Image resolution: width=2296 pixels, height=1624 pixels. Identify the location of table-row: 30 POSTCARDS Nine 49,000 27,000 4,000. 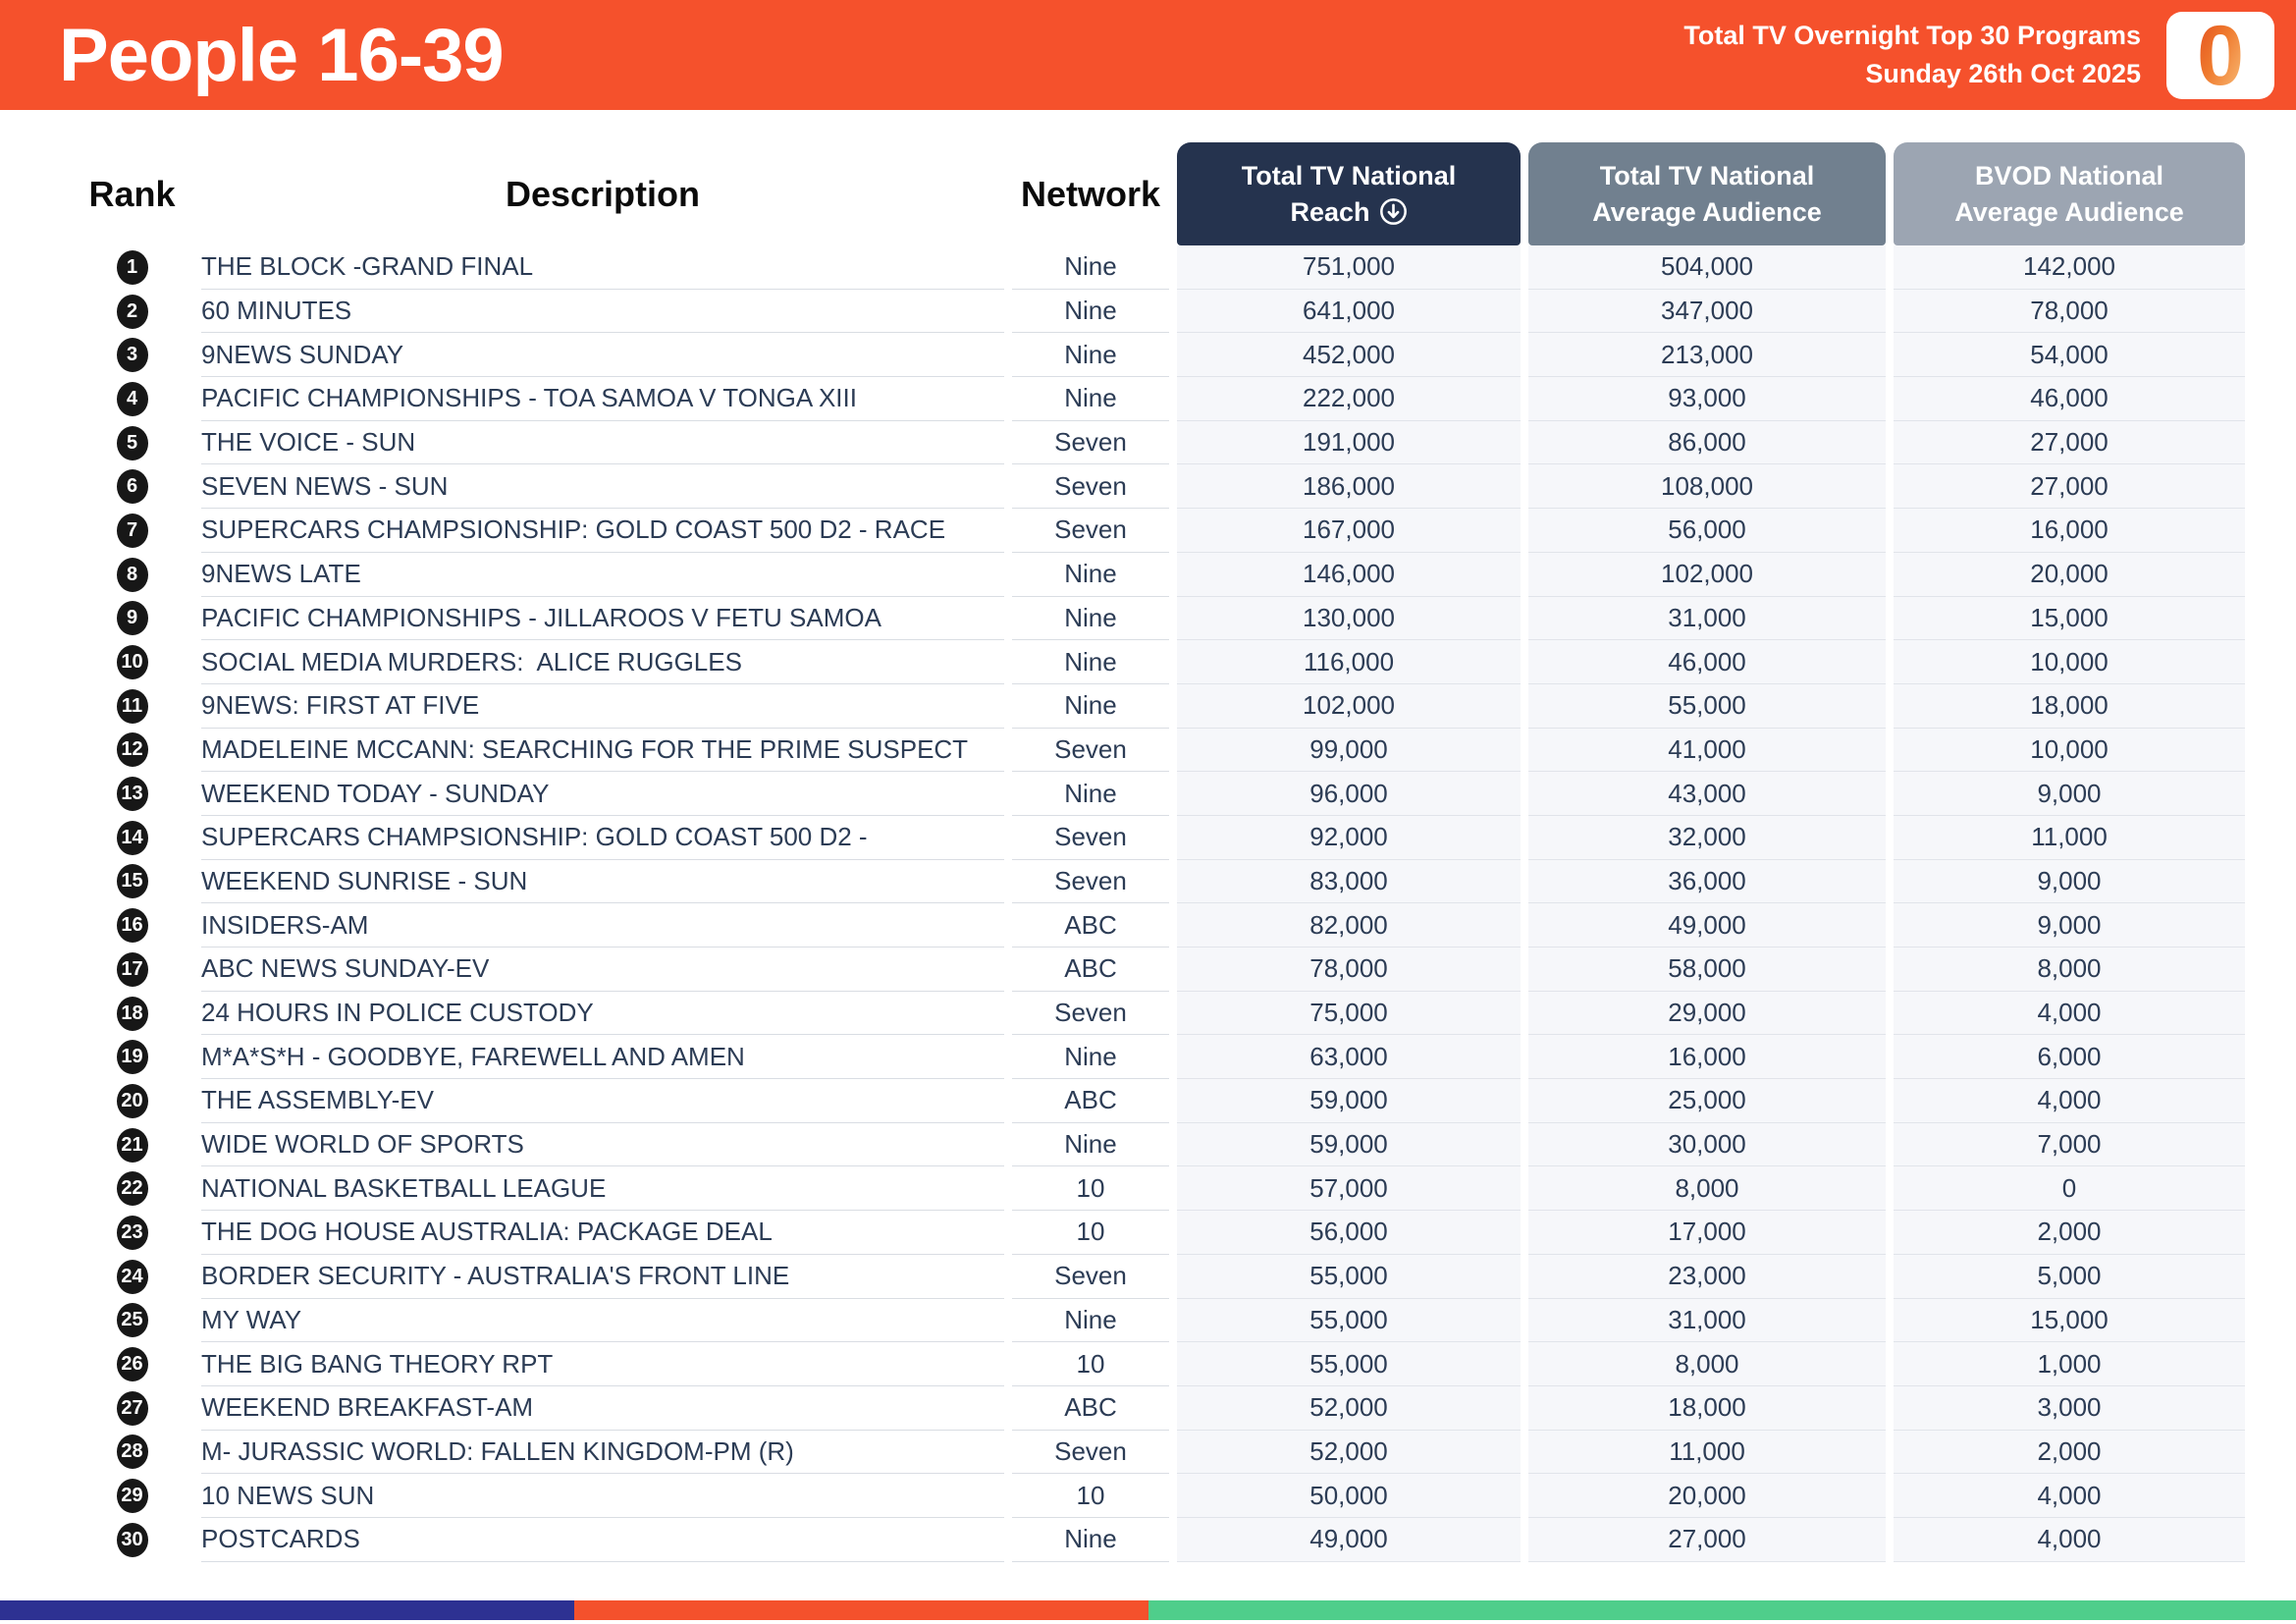
(1148, 1539).